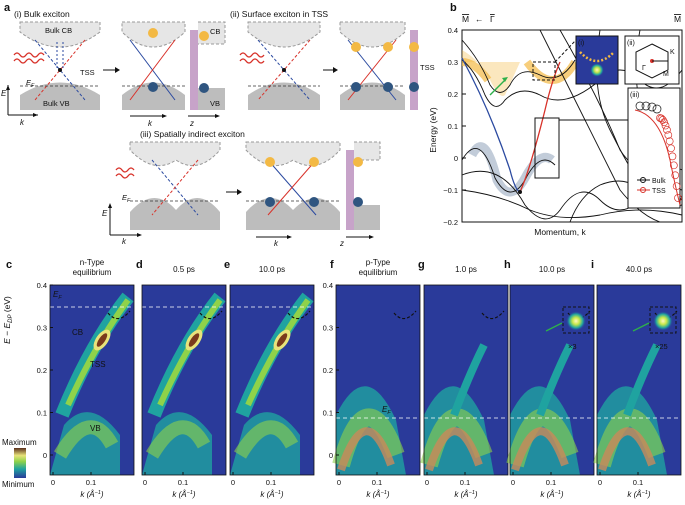 Image resolution: width=685 pixels, height=505 pixels. Describe the element at coordinates (597, 60) in the screenshot. I see `inset-i: (i)` at that location.